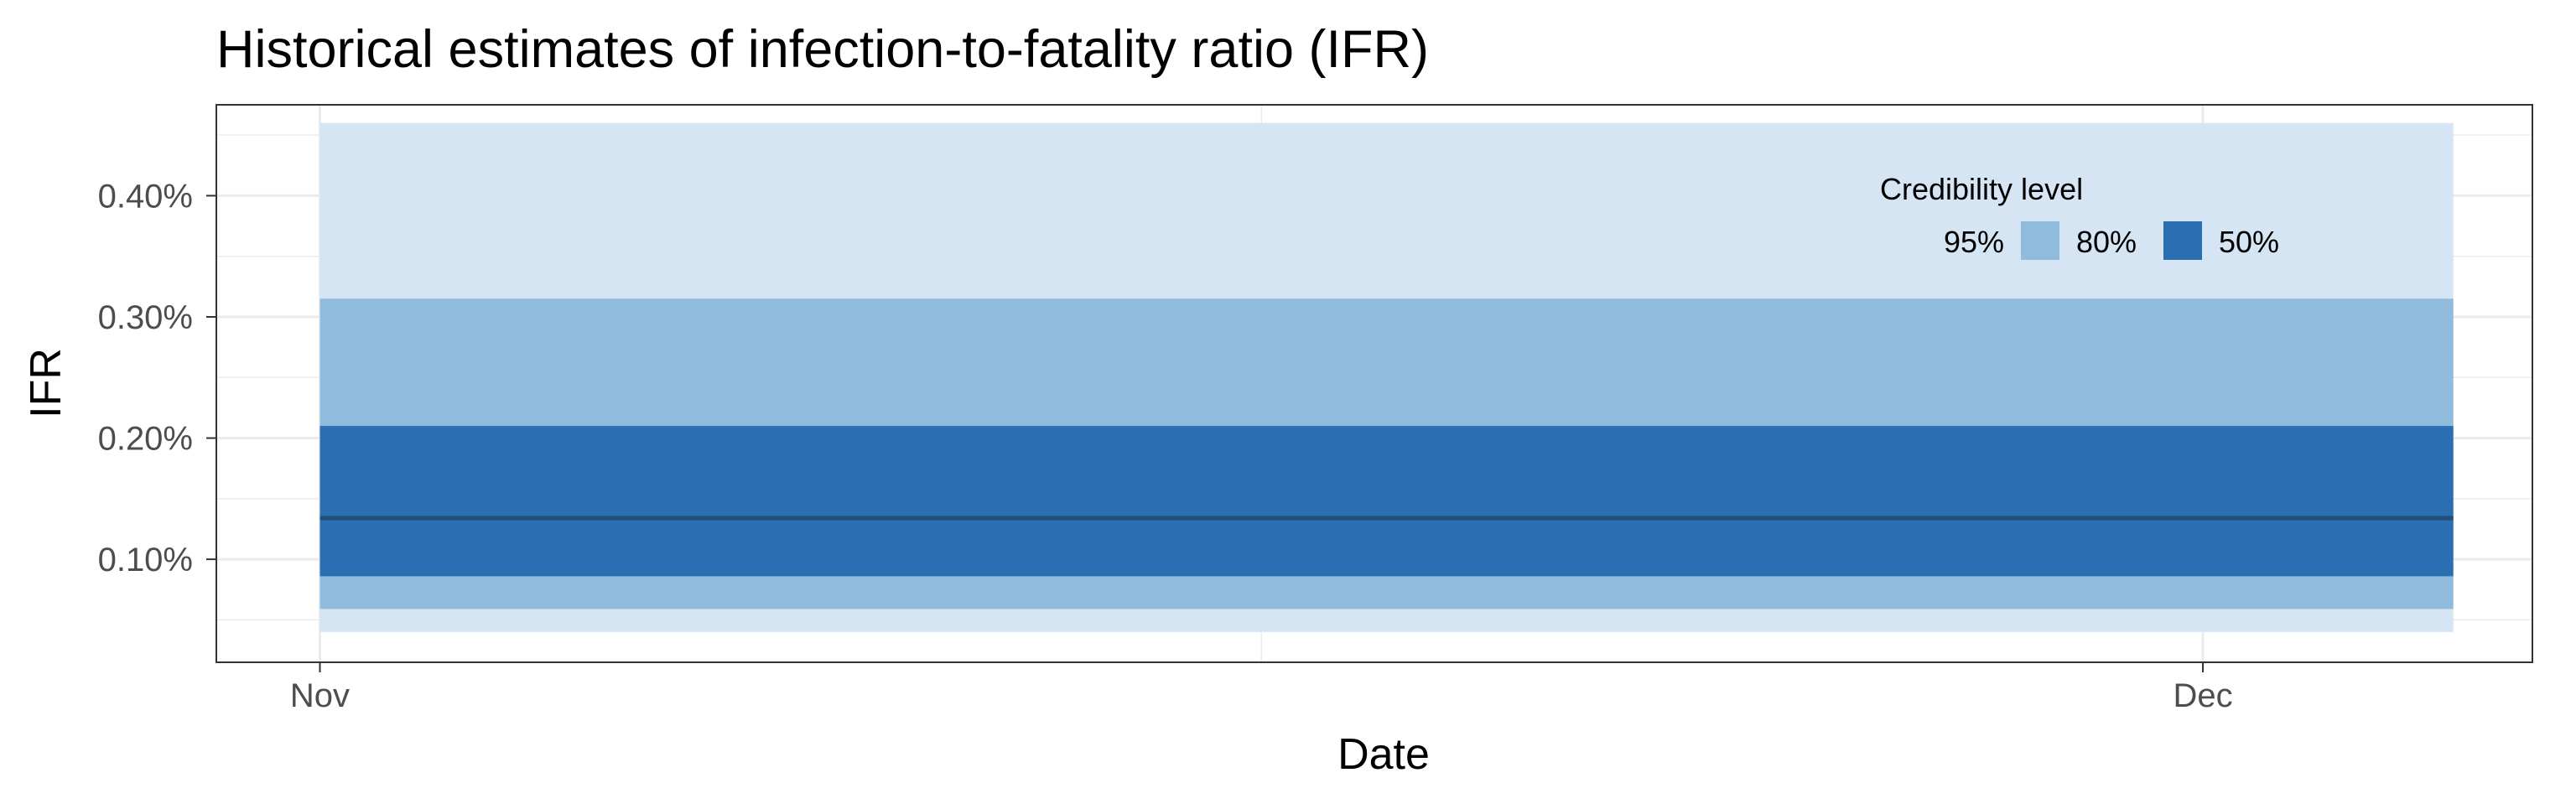 This screenshot has height=809, width=2576. Describe the element at coordinates (145, 317) in the screenshot. I see `y-tick-label: 0.30%` at that location.